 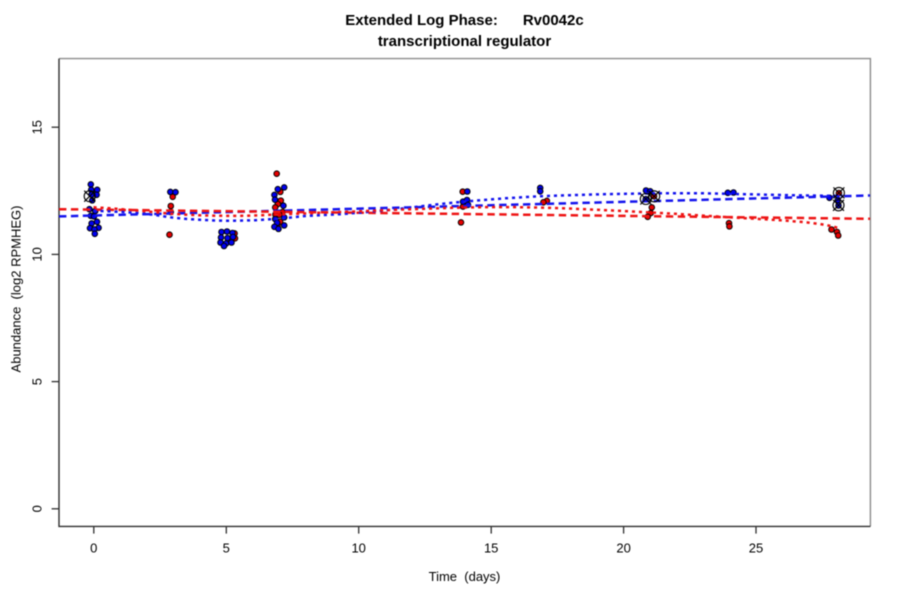 I want to click on svg-text: 20, so click(x=623, y=548).